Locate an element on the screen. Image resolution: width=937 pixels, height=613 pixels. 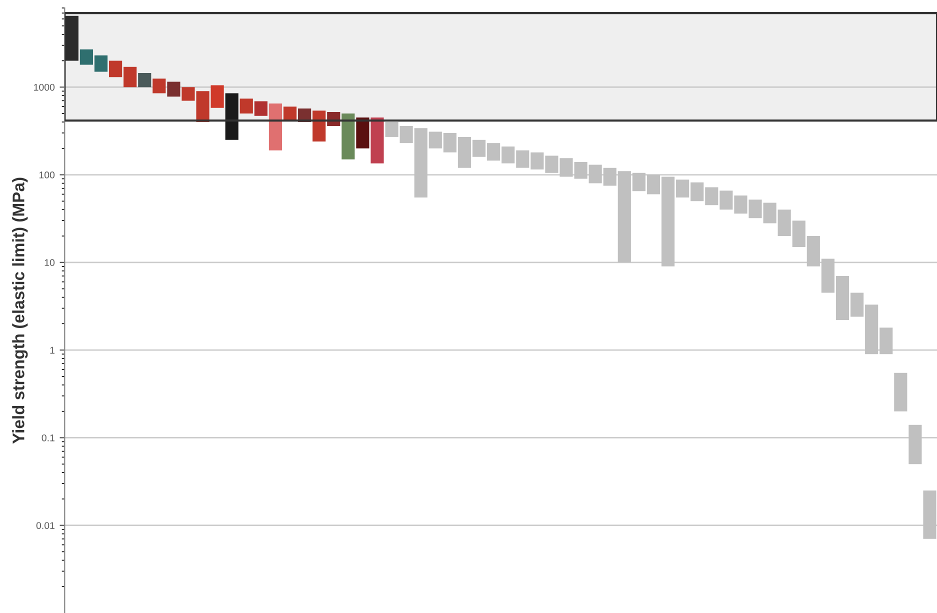
y-tick-label: 100 is located at coordinates (47, 175).